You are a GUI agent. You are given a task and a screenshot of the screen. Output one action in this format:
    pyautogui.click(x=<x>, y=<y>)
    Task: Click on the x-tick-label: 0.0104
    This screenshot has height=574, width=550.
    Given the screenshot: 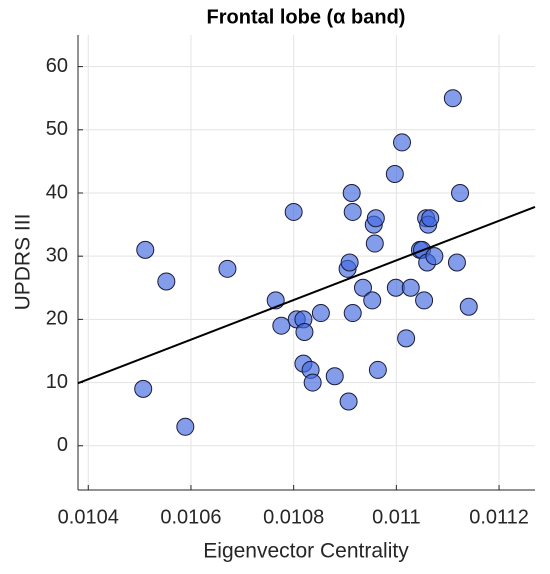 What is the action you would take?
    pyautogui.click(x=88, y=517)
    